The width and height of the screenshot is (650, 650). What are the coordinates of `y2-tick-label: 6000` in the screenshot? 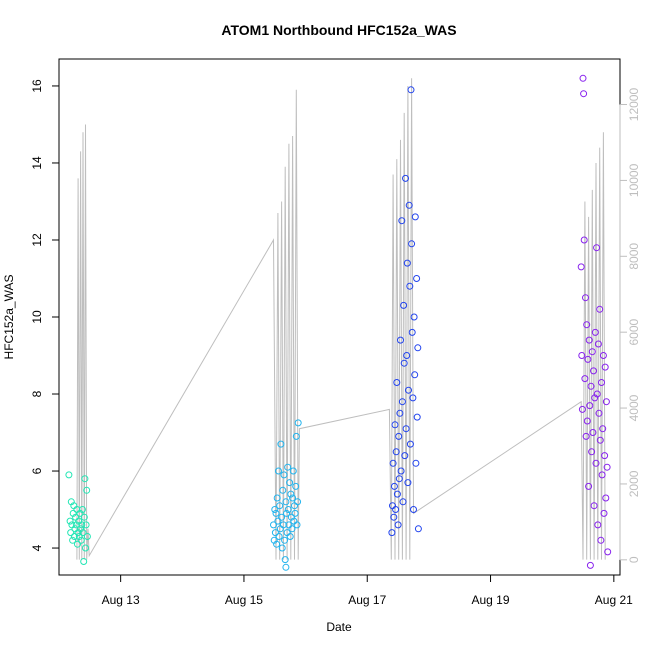 It's located at (634, 332).